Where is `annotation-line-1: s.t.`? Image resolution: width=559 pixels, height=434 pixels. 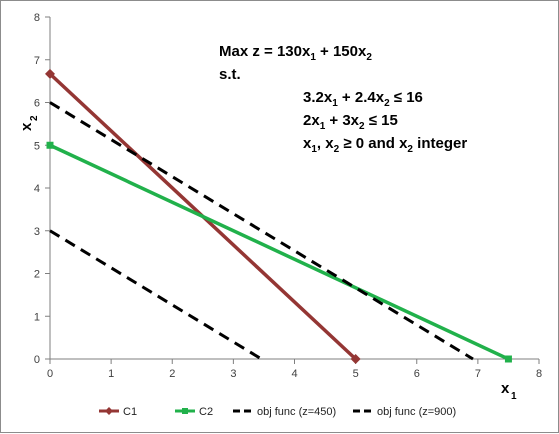 annotation-line-1: s.t. is located at coordinates (230, 74).